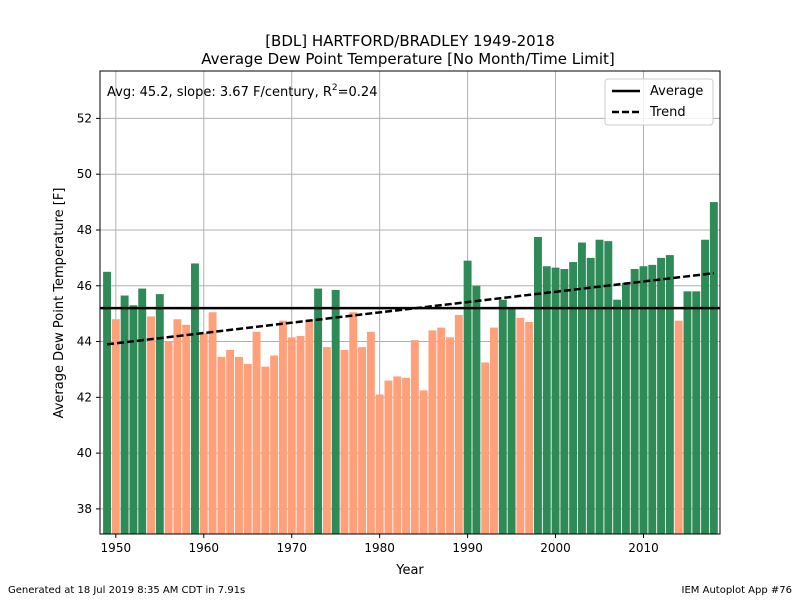 This screenshot has width=800, height=600. Describe the element at coordinates (687, 412) in the screenshot. I see `bar-2015` at that location.